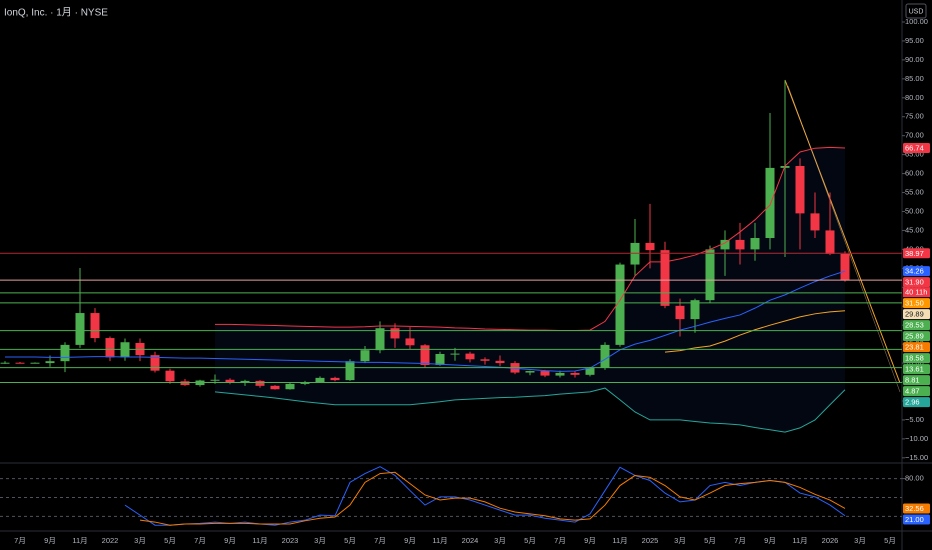 Image resolution: width=932 pixels, height=550 pixels. Describe the element at coordinates (914, 519) in the screenshot. I see `price-label: 21.00` at that location.